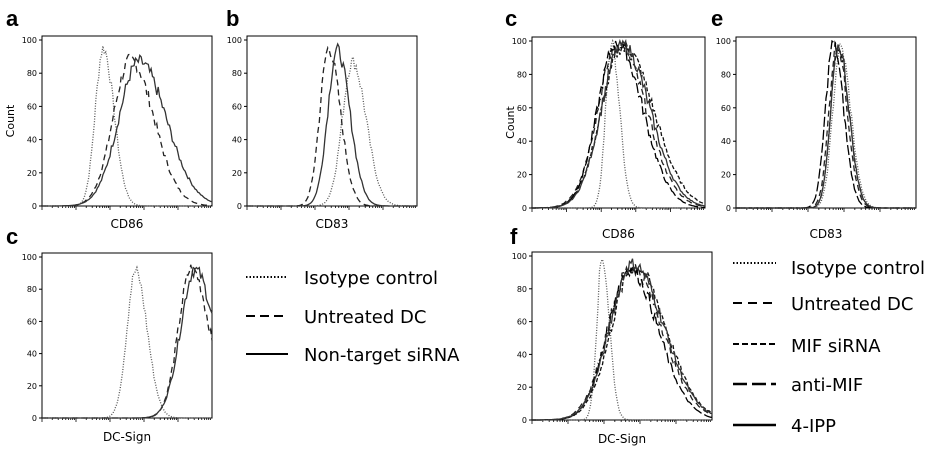  I want to click on panel-letter-c-right: c, so click(511, 18).